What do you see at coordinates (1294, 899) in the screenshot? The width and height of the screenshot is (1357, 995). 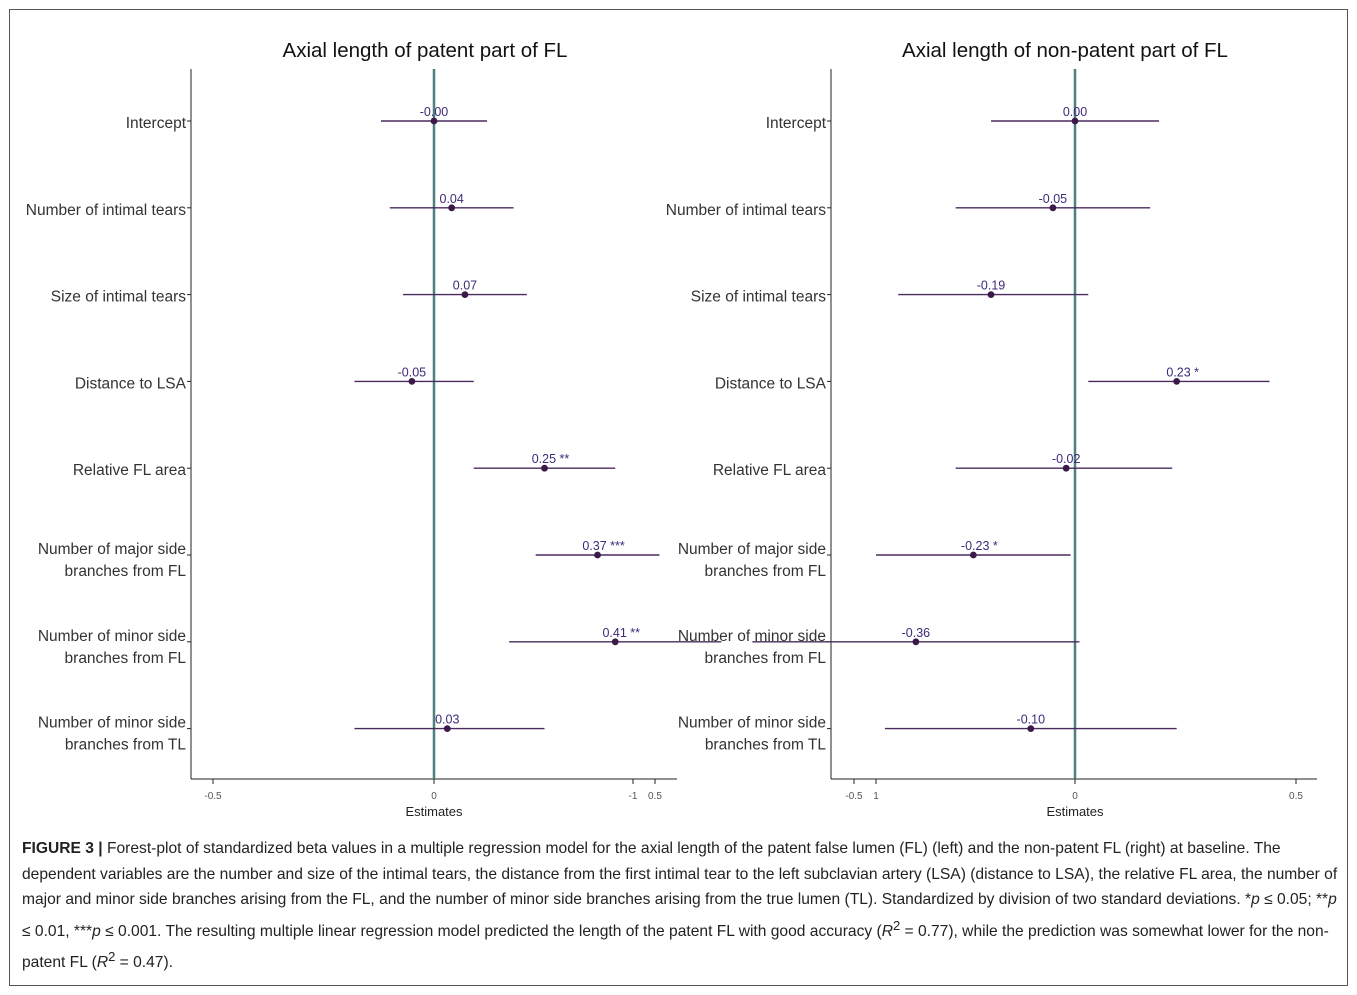 I see `caption-text: ≤ 0.05; **` at bounding box center [1294, 899].